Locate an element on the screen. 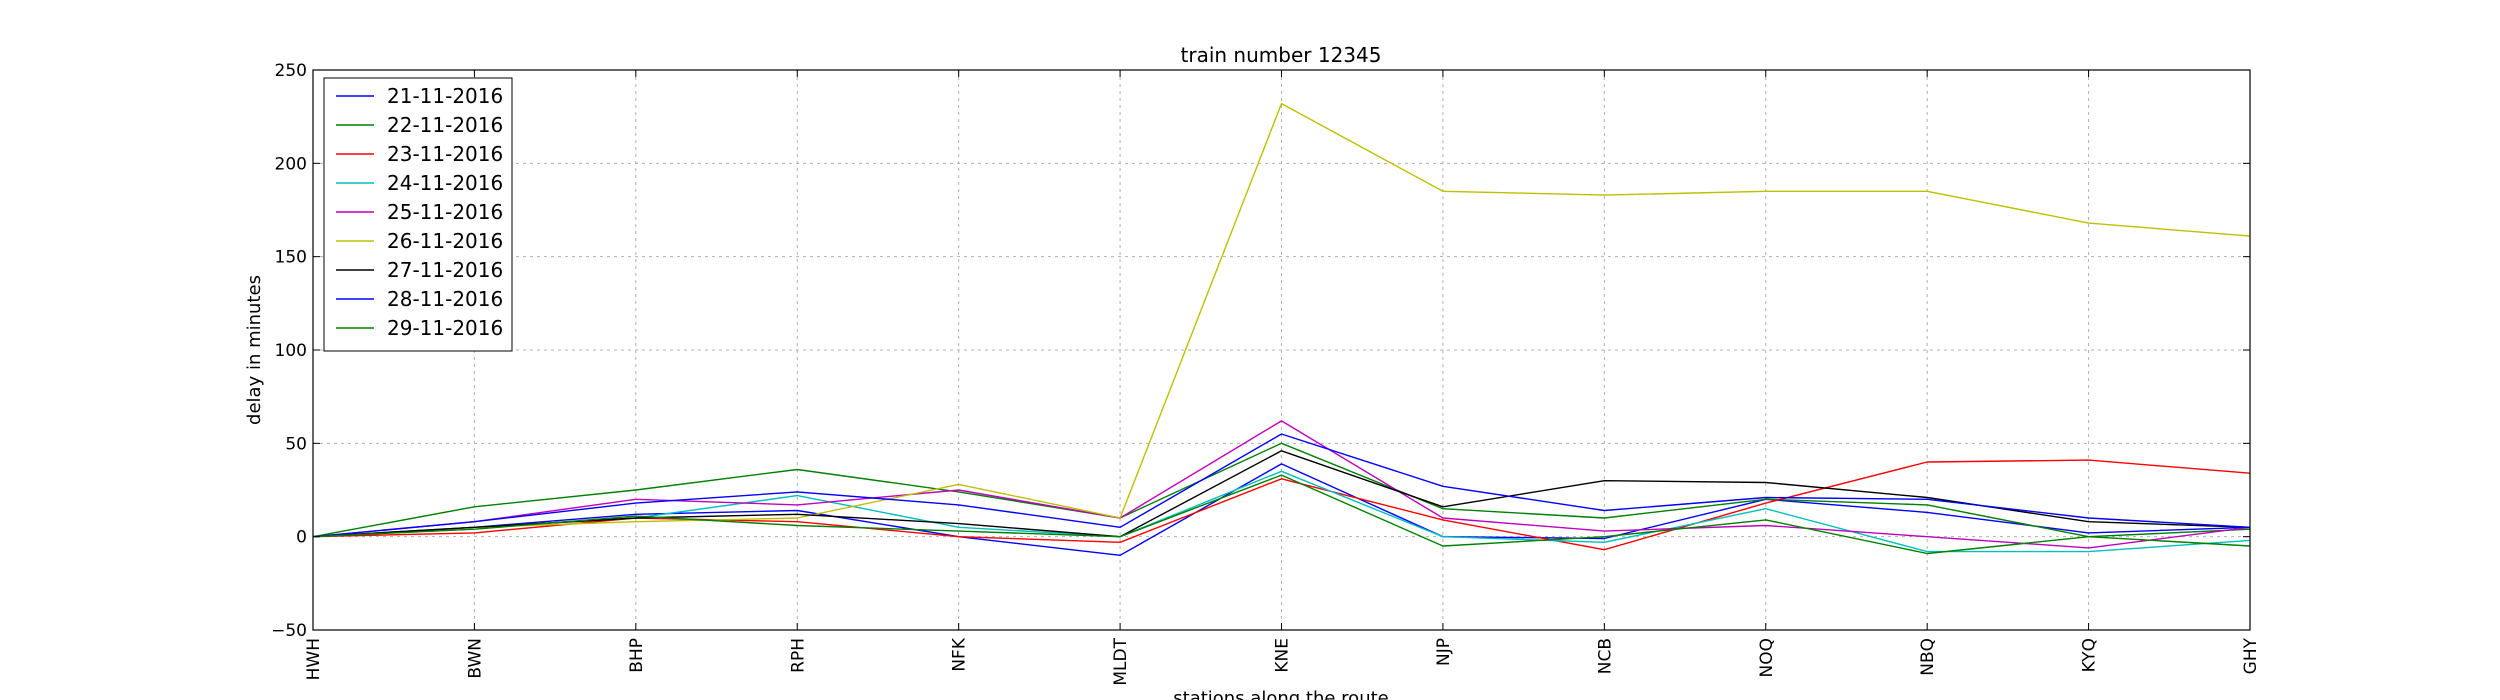 Image resolution: width=2500 pixels, height=700 pixels. y-tick-label: 150 is located at coordinates (291, 258).